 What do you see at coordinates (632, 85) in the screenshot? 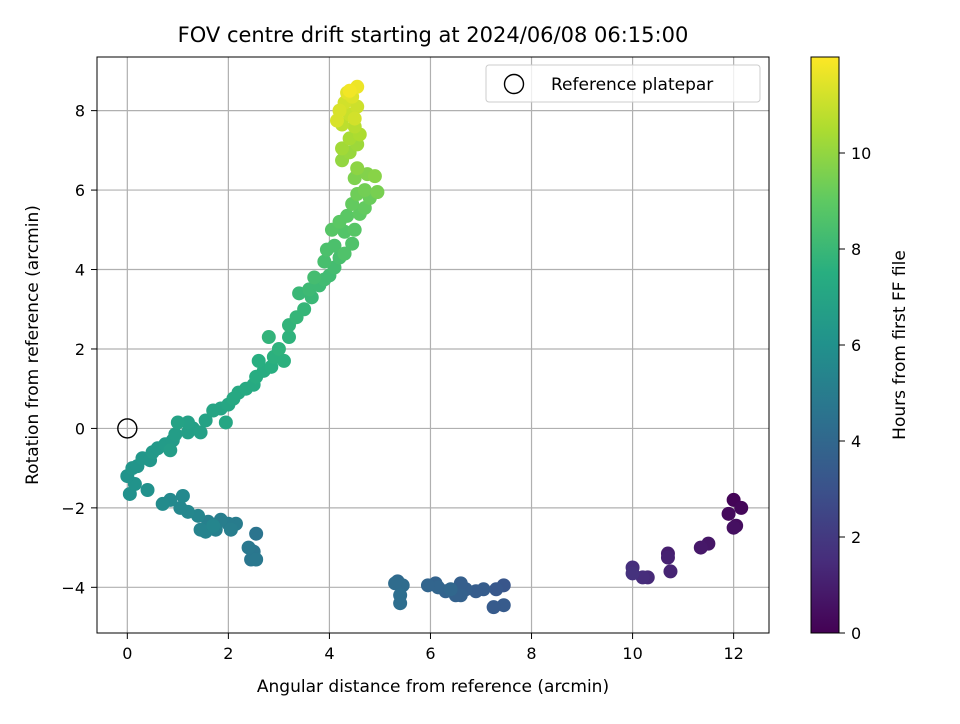
I see `legend-entry-label: Reference platepar` at bounding box center [632, 85].